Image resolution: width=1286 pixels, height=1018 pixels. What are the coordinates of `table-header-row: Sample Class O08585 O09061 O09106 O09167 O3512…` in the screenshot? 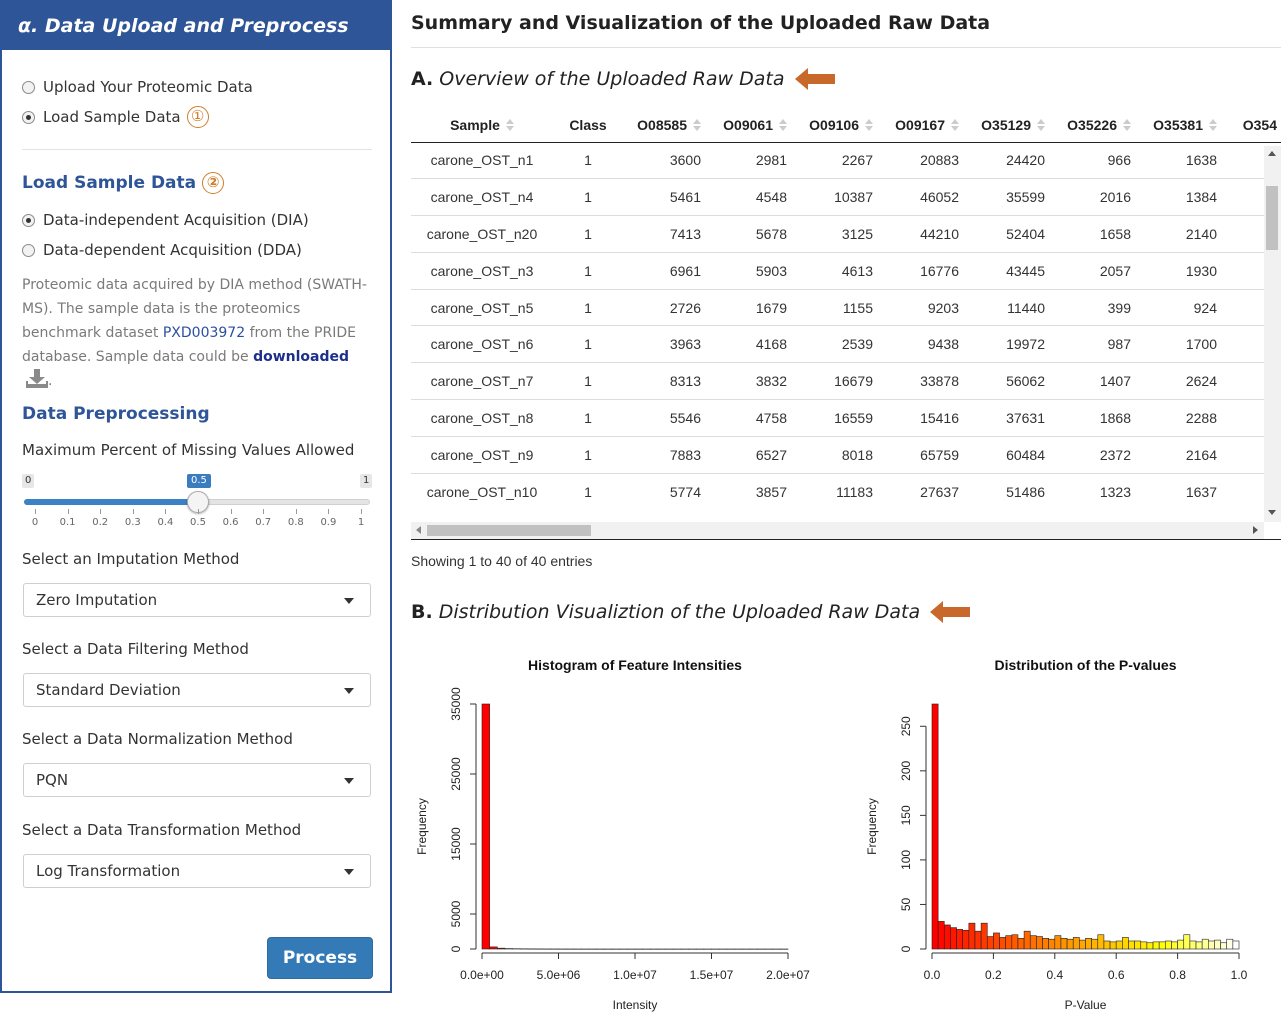 It's located at (846, 125).